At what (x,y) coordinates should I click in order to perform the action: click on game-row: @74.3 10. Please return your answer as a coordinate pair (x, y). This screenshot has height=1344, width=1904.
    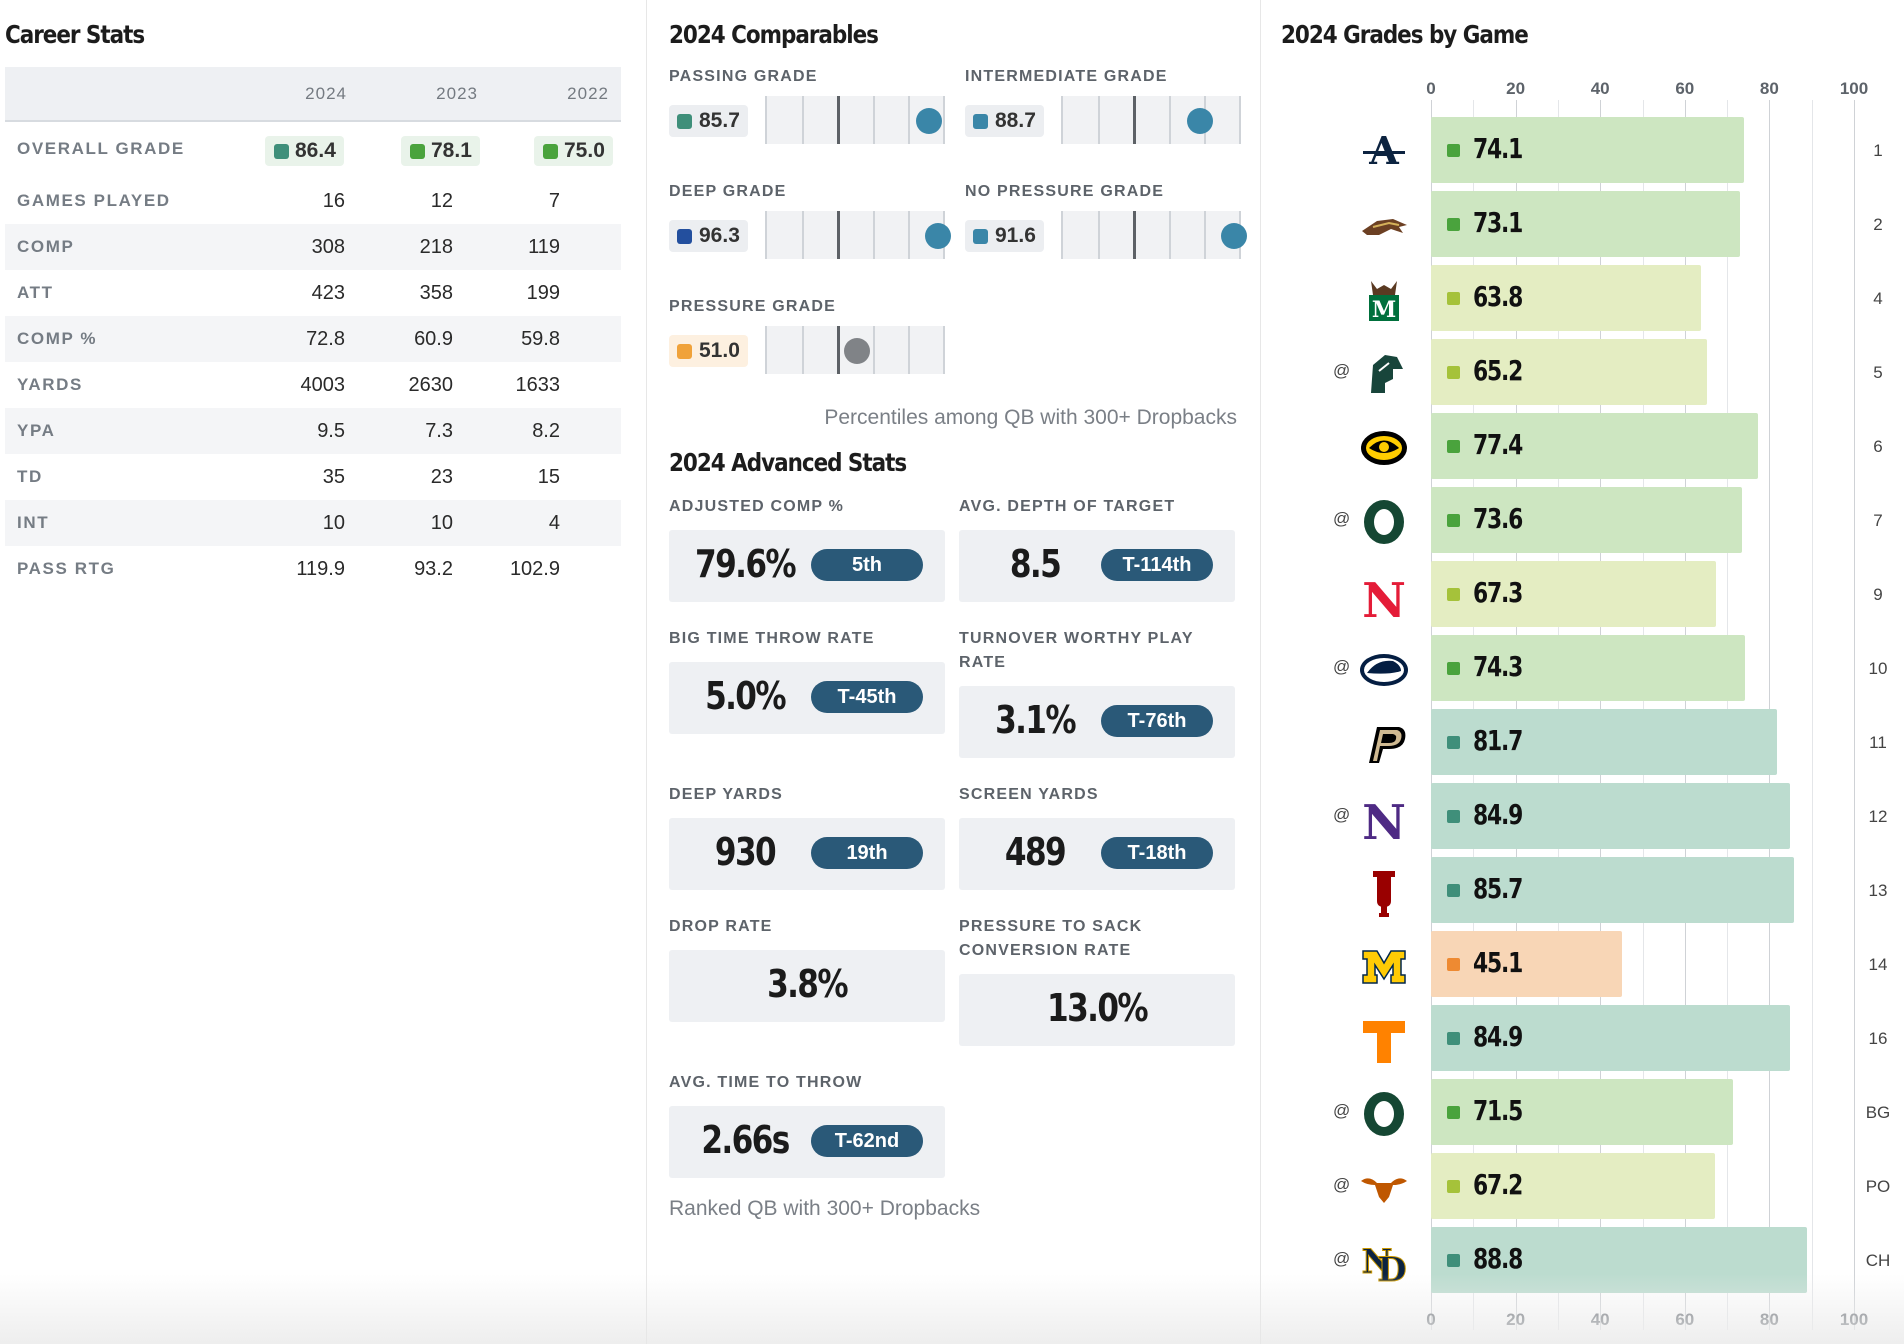
    Looking at the image, I should click on (1582, 670).